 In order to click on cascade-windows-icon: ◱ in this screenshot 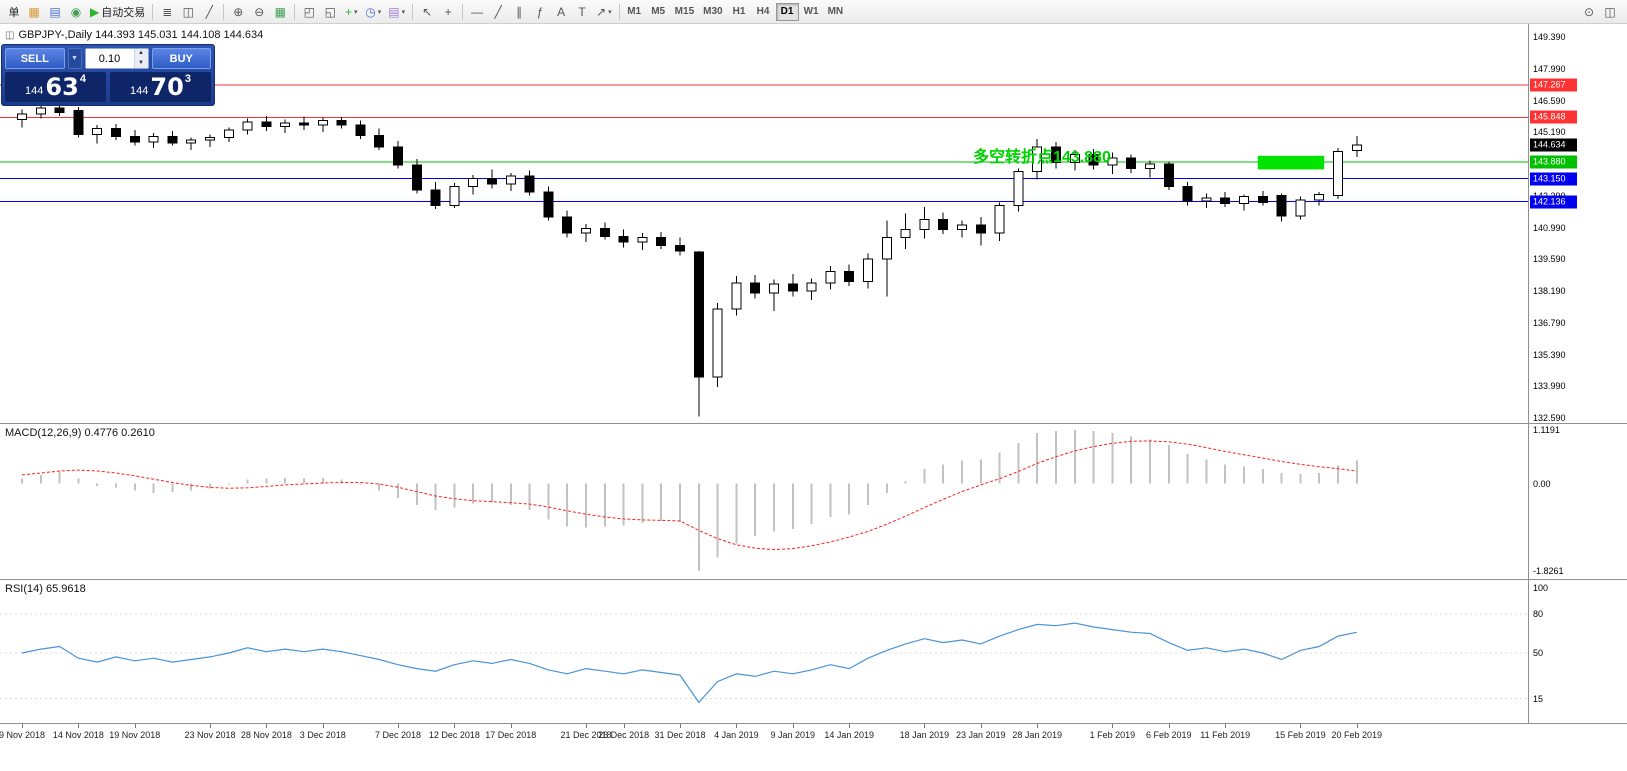, I will do `click(330, 12)`.